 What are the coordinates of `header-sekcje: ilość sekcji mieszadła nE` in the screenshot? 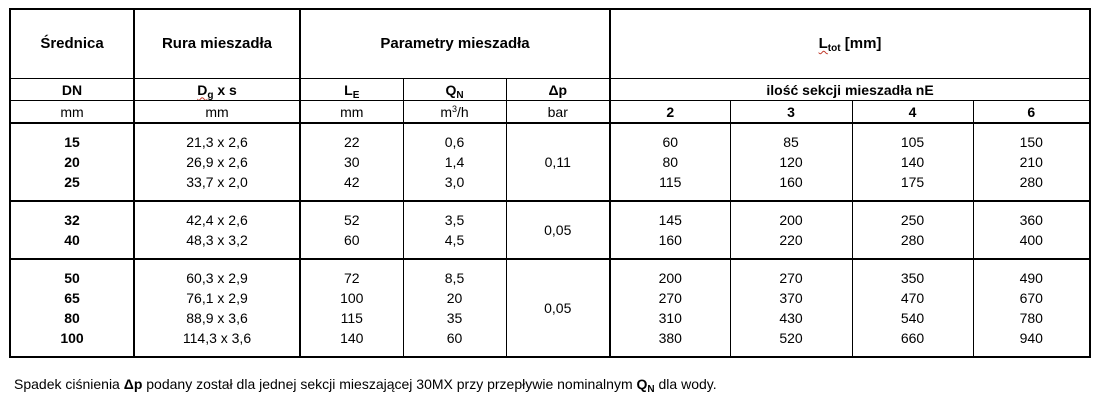 It's located at (850, 89).